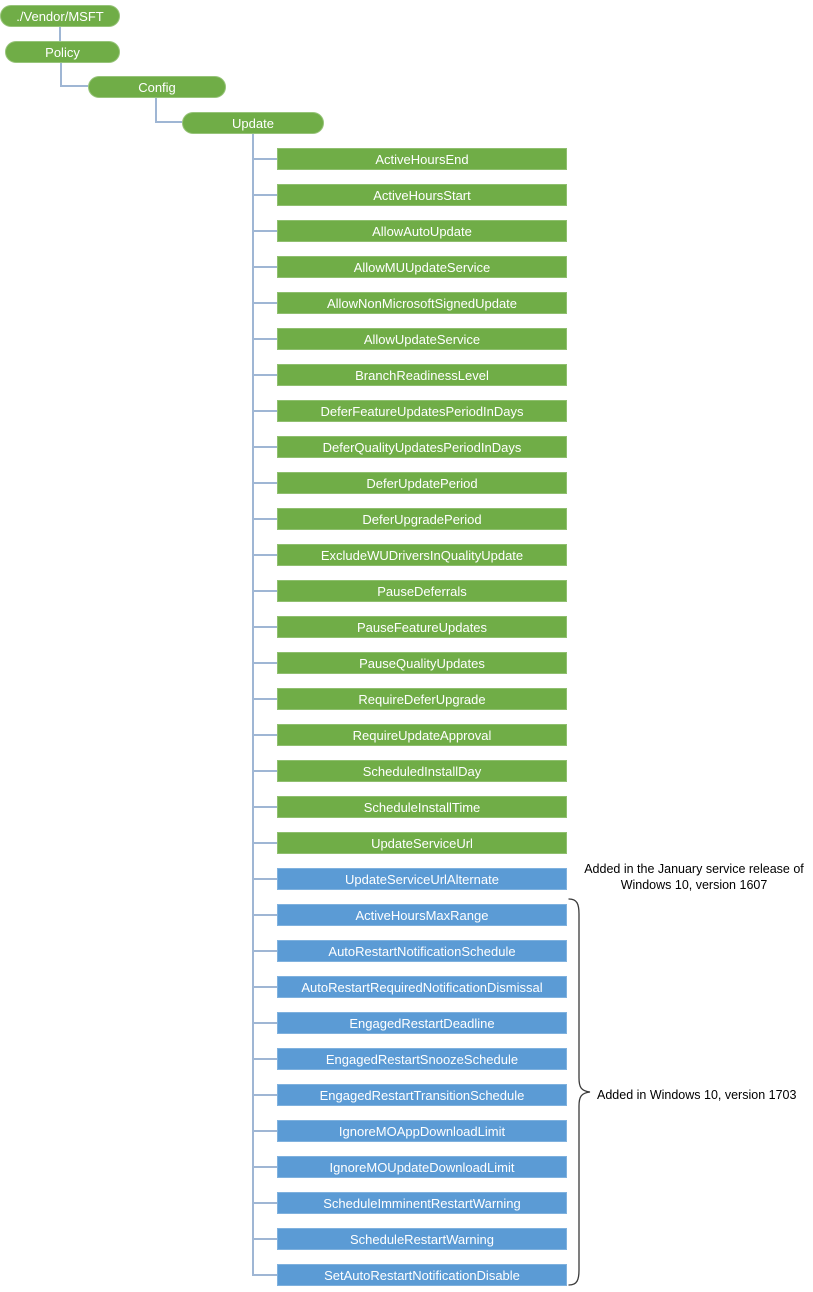 Image resolution: width=813 pixels, height=1292 pixels. I want to click on tree-node: AllowUpdateService, so click(409, 339).